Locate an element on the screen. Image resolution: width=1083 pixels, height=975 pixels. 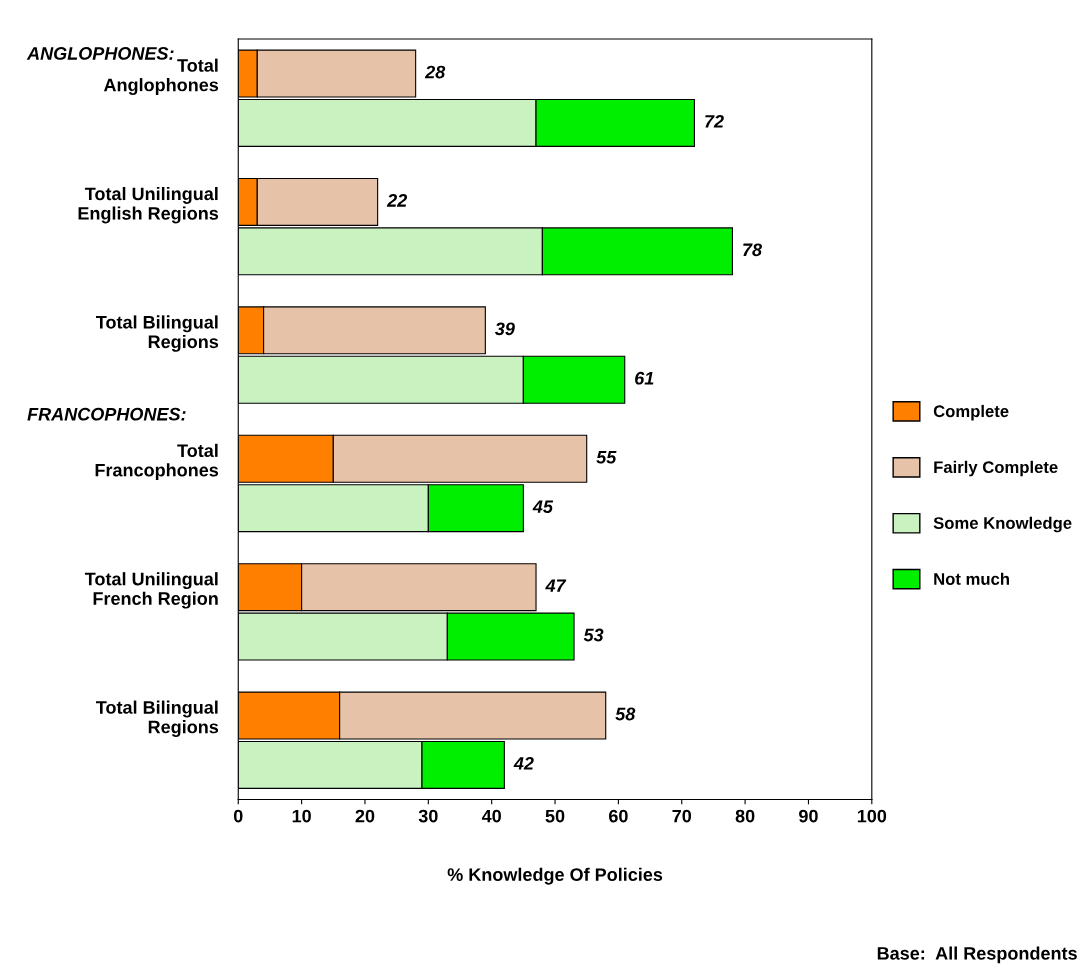
total-label: 22 is located at coordinates (397, 200).